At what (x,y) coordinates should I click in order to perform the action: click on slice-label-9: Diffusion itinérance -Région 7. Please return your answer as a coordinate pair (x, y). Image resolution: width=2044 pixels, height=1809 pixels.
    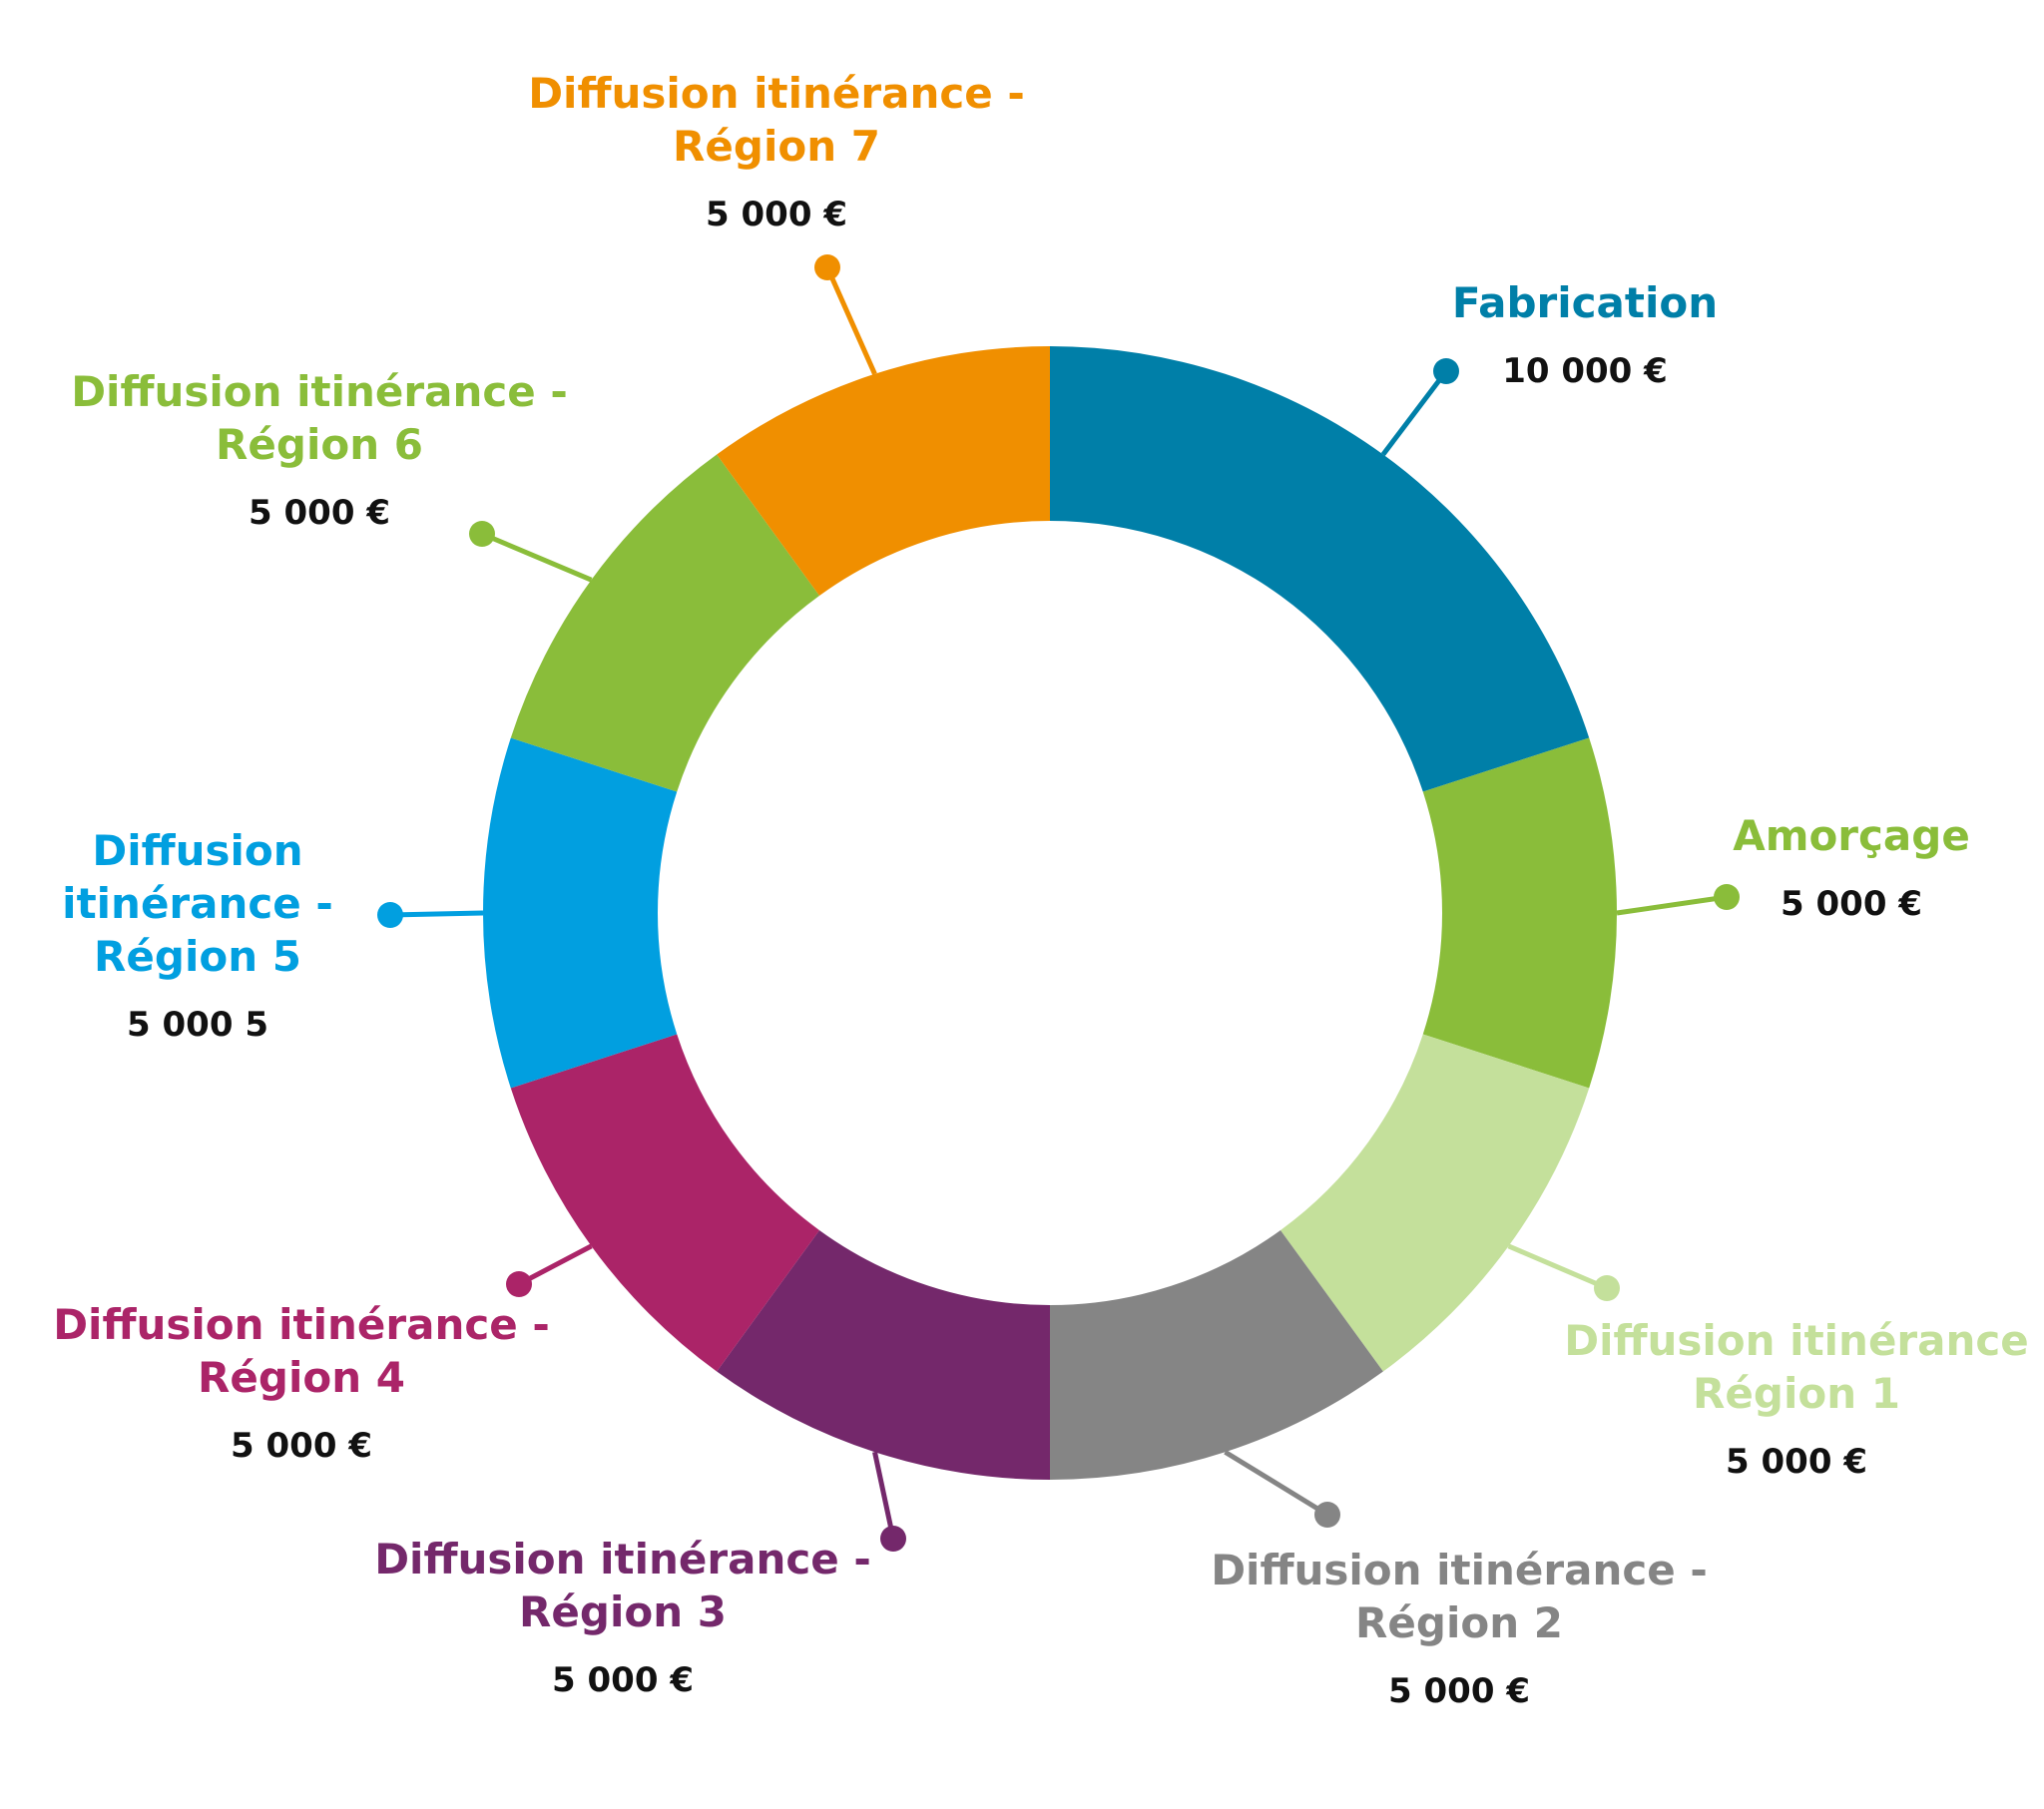
    Looking at the image, I should click on (776, 120).